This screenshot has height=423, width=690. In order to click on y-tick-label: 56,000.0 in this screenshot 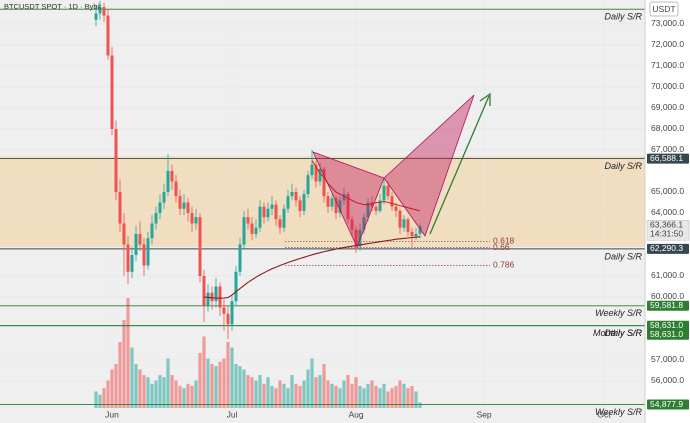, I will do `click(667, 380)`.